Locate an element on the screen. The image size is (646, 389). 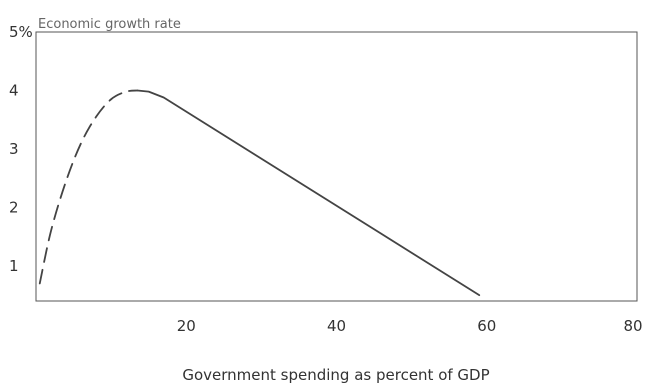
y-tick-labels: 1 2 3 4 5% is located at coordinates (21, 149).